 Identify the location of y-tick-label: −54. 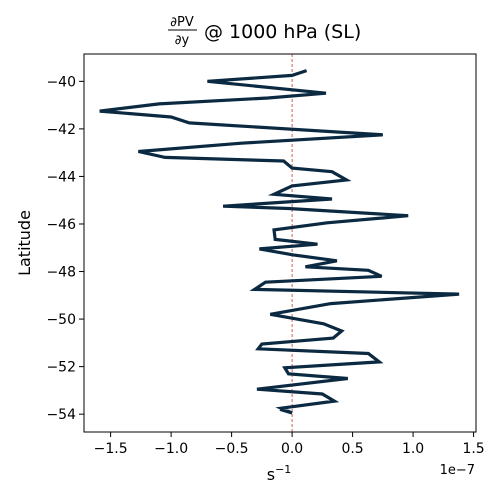
(61, 415).